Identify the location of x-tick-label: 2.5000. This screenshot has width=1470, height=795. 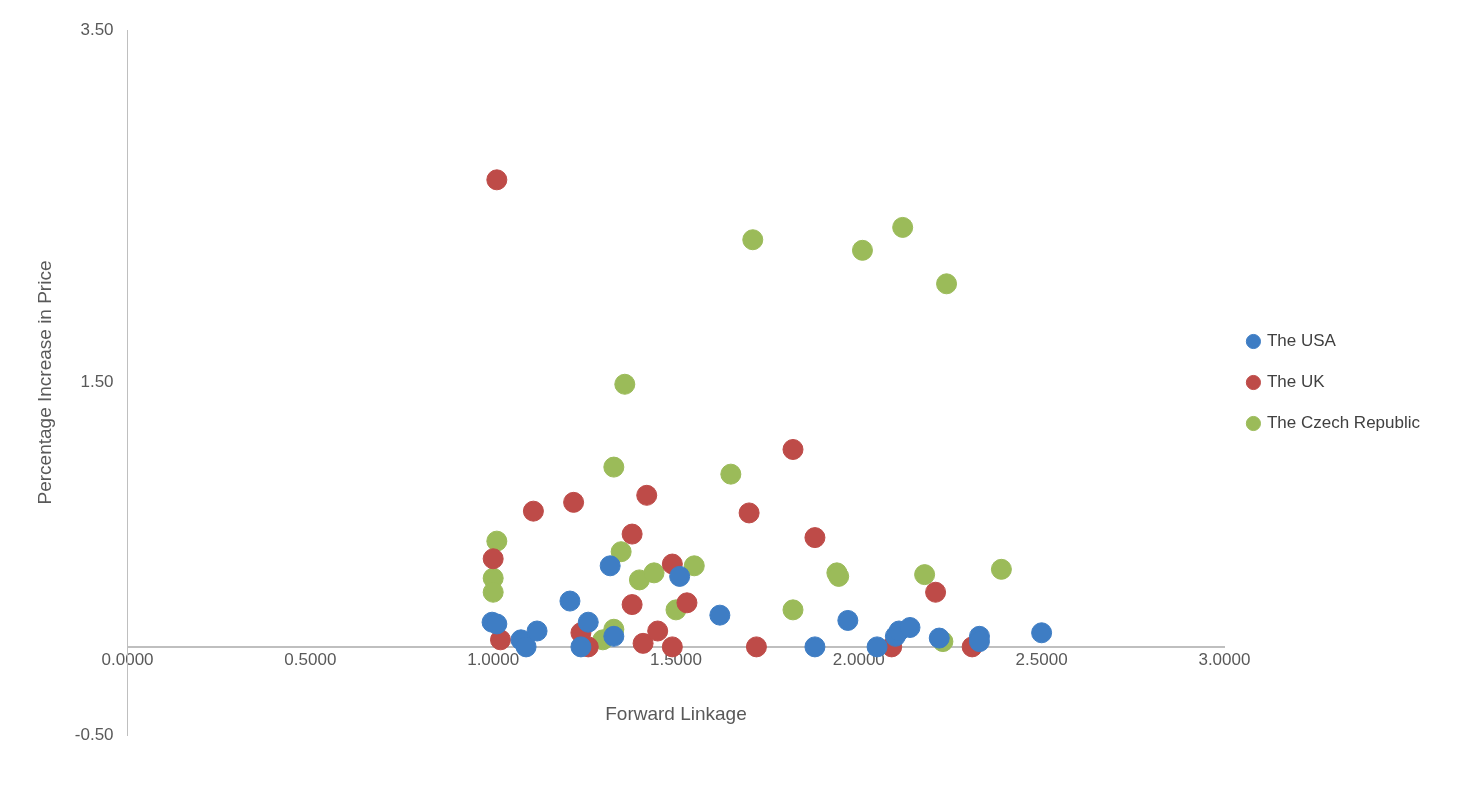
(1041, 659).